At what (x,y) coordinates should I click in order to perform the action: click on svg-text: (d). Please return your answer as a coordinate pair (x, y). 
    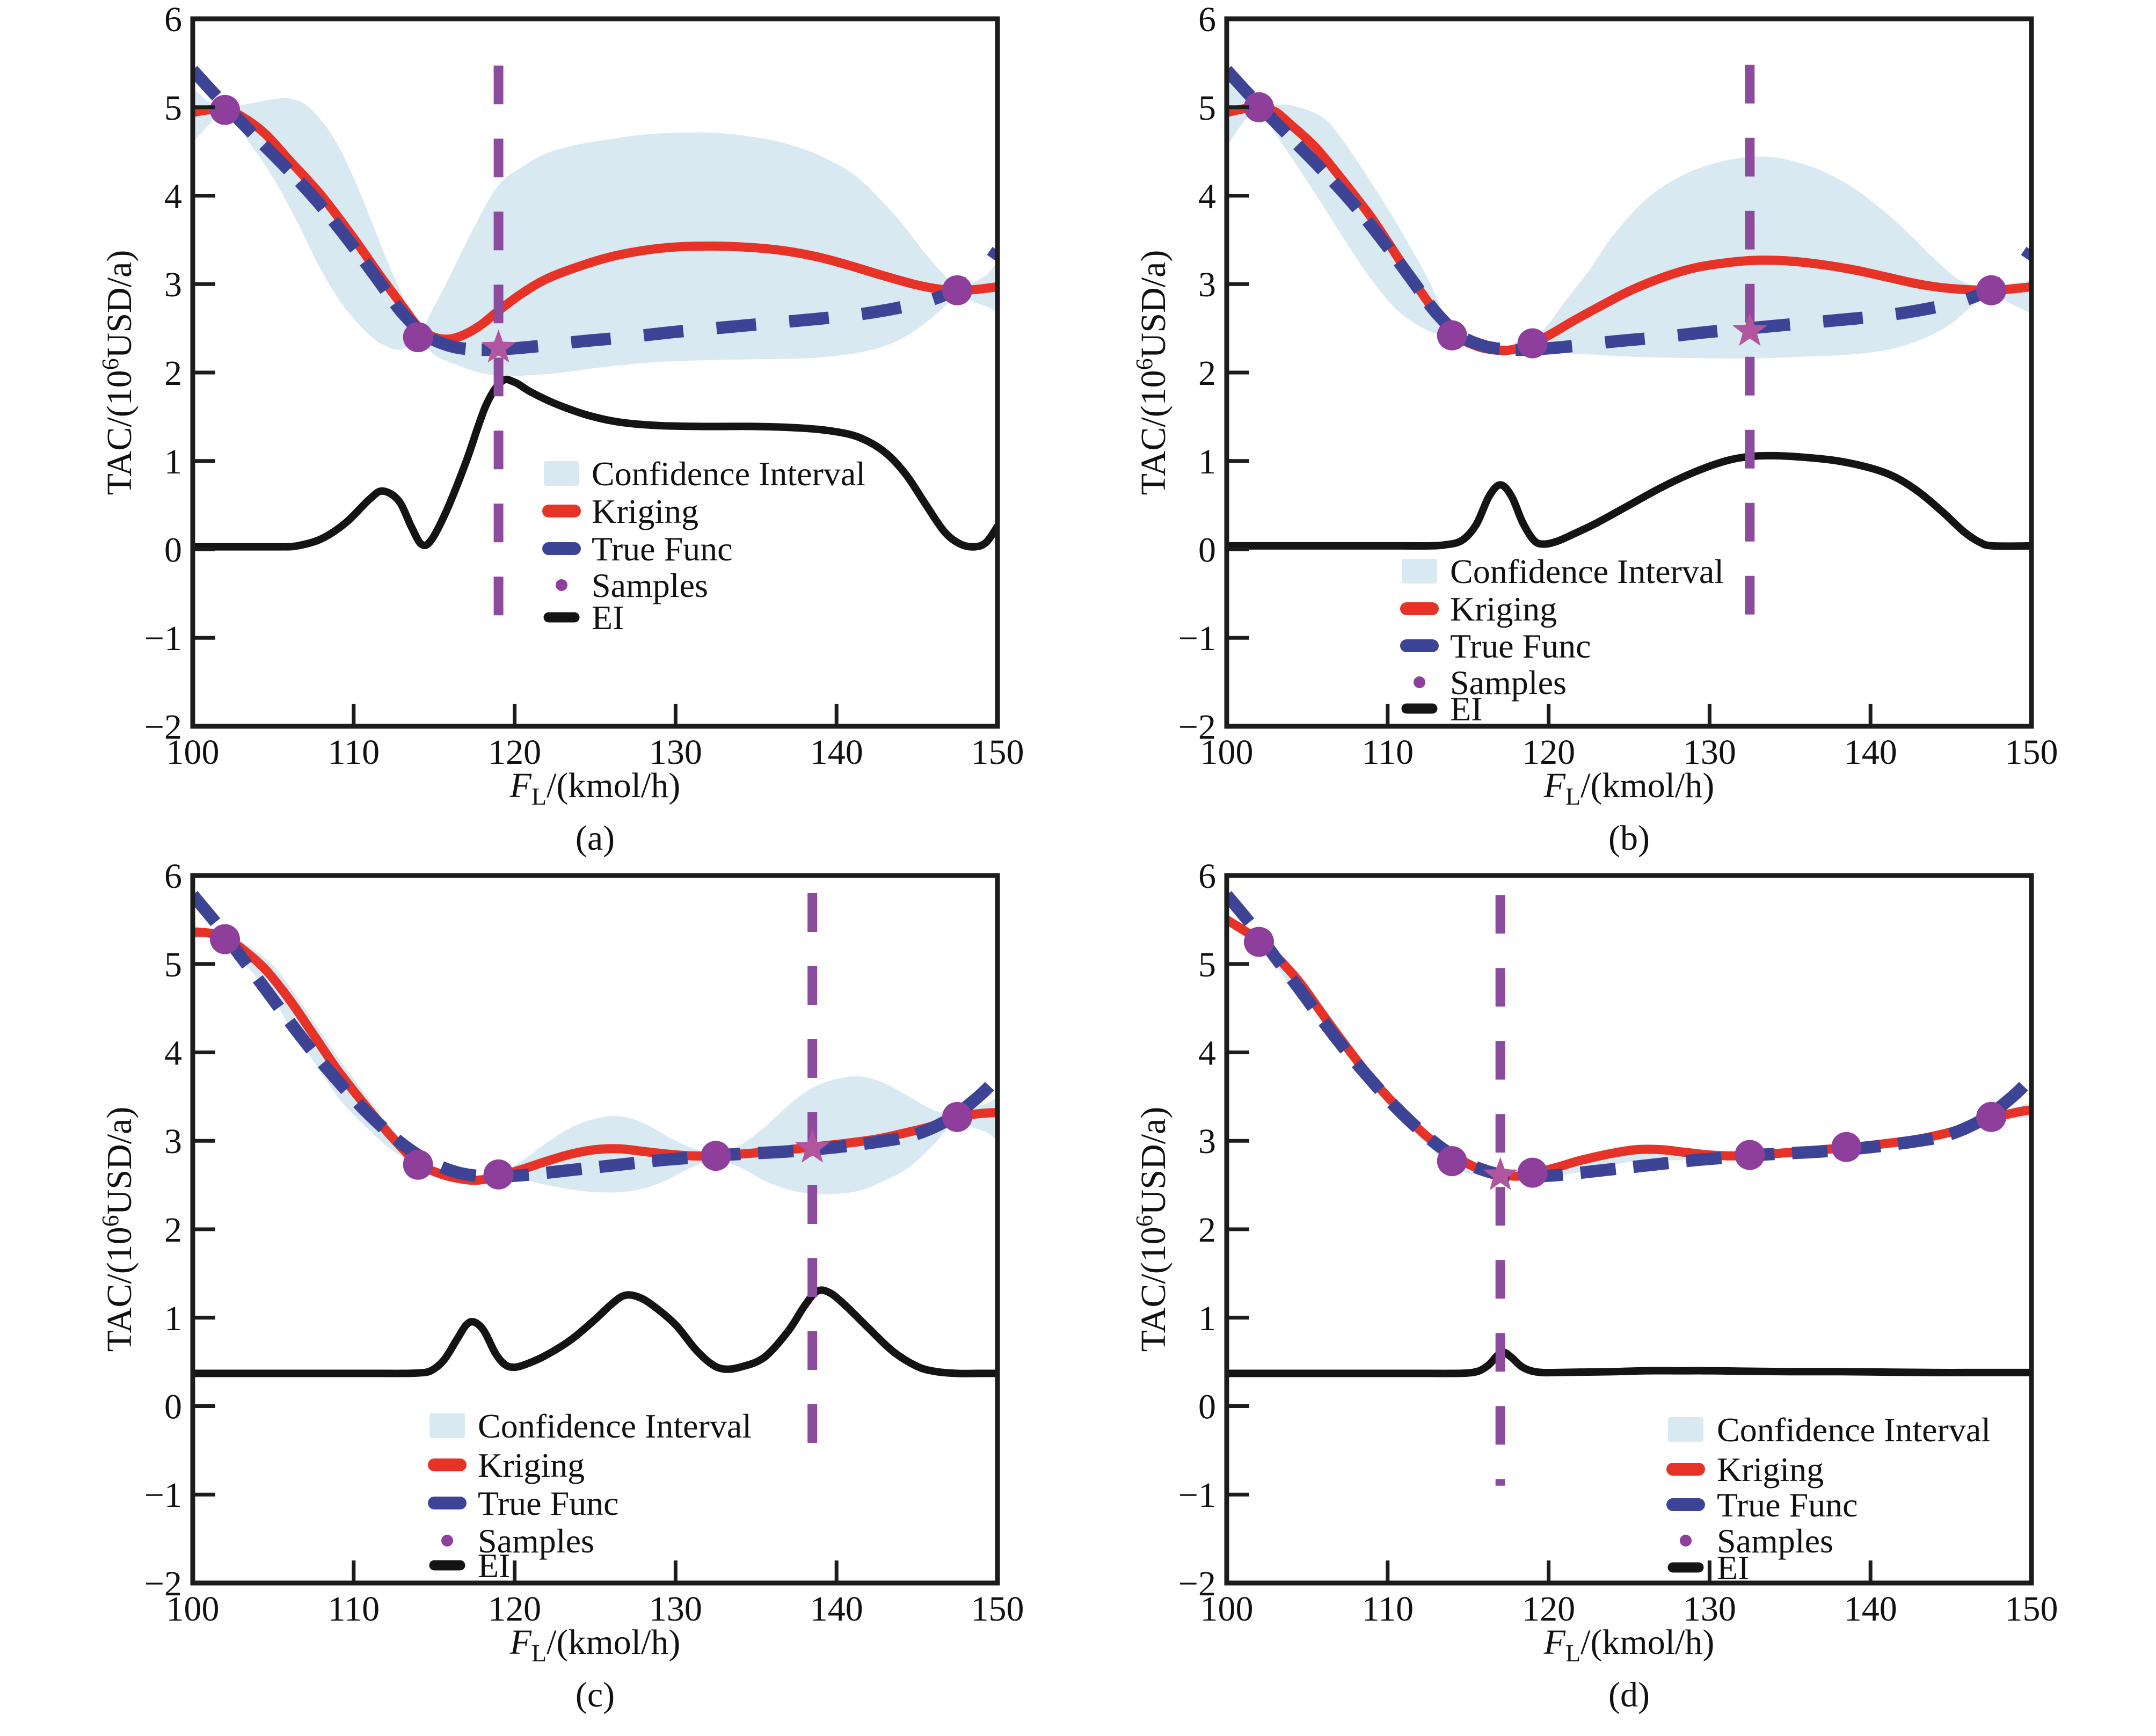
    Looking at the image, I should click on (1629, 1695).